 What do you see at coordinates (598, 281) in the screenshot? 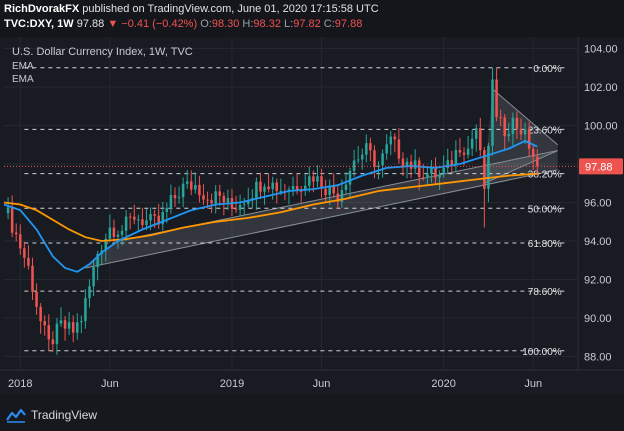
I see `y-tick-label-6: 92.00` at bounding box center [598, 281].